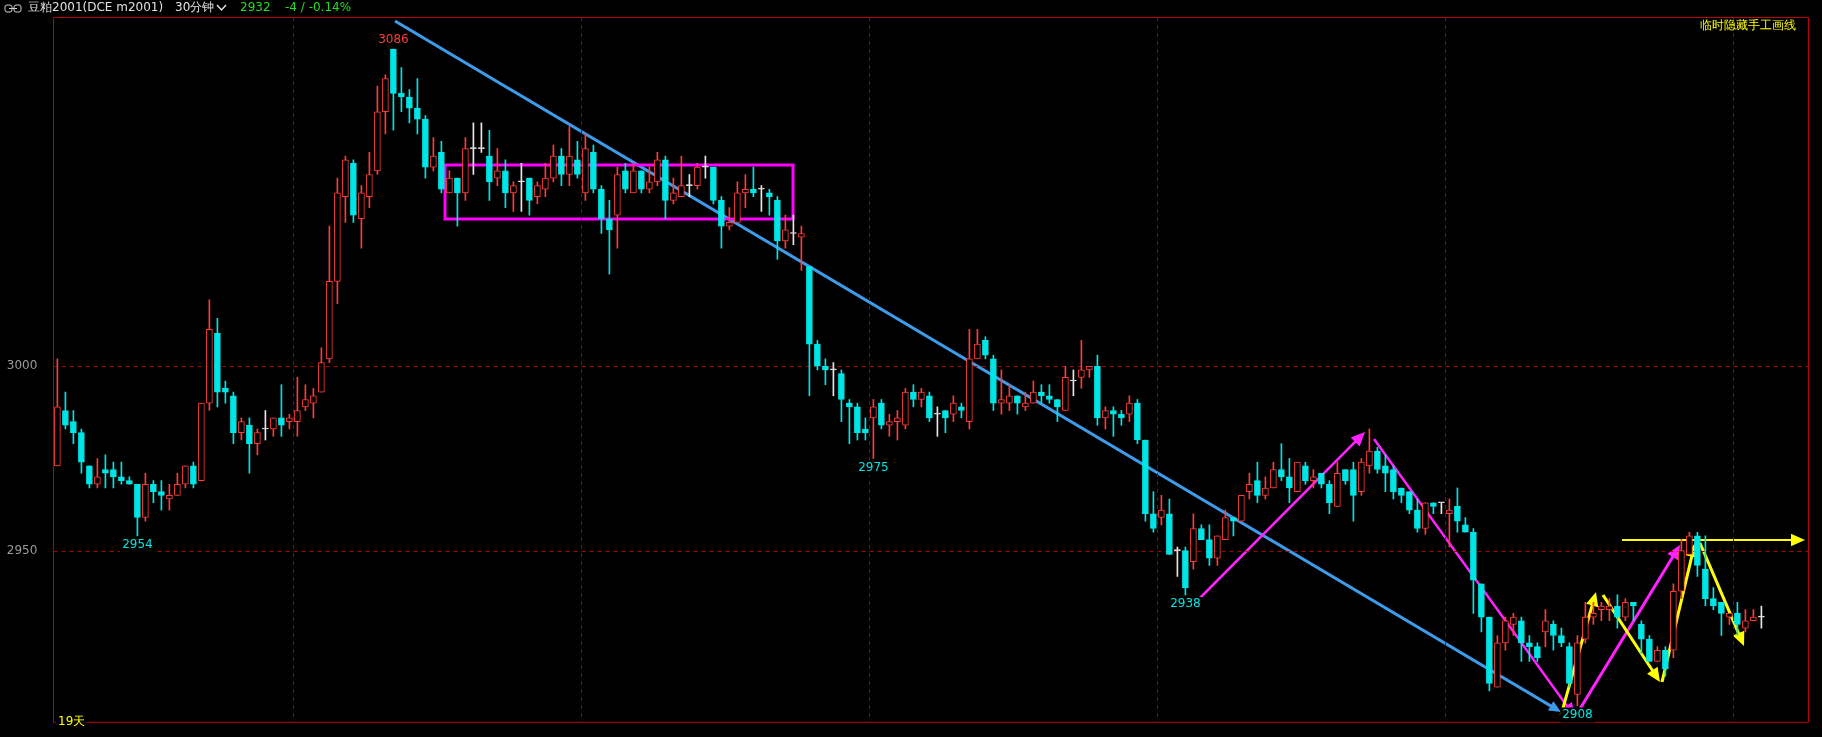 The height and width of the screenshot is (737, 1822). Describe the element at coordinates (1185, 603) in the screenshot. I see `annotation: 2938` at that location.